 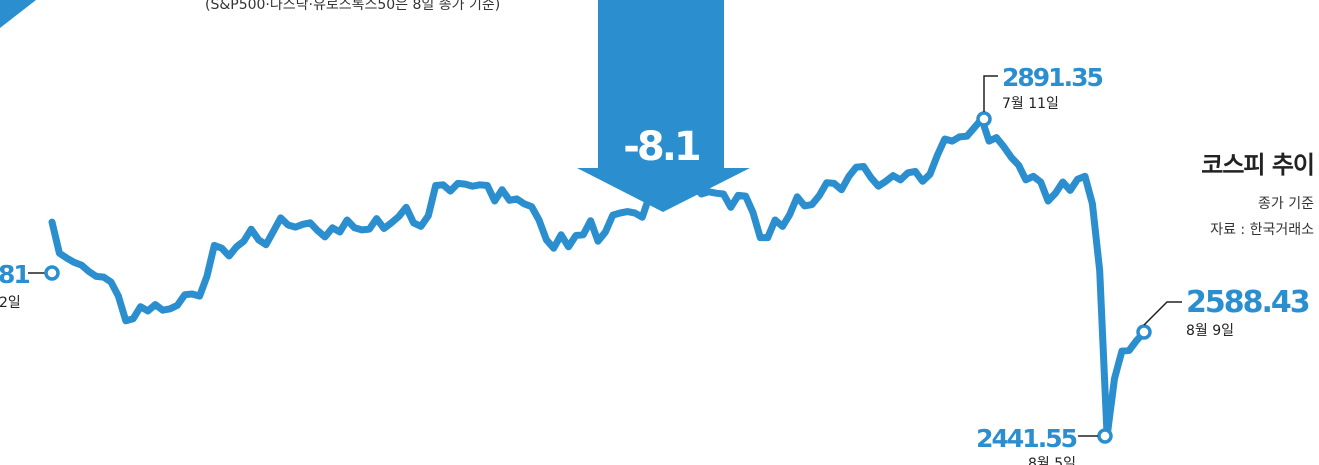 I want to click on start-value: 81, so click(x=14, y=274).